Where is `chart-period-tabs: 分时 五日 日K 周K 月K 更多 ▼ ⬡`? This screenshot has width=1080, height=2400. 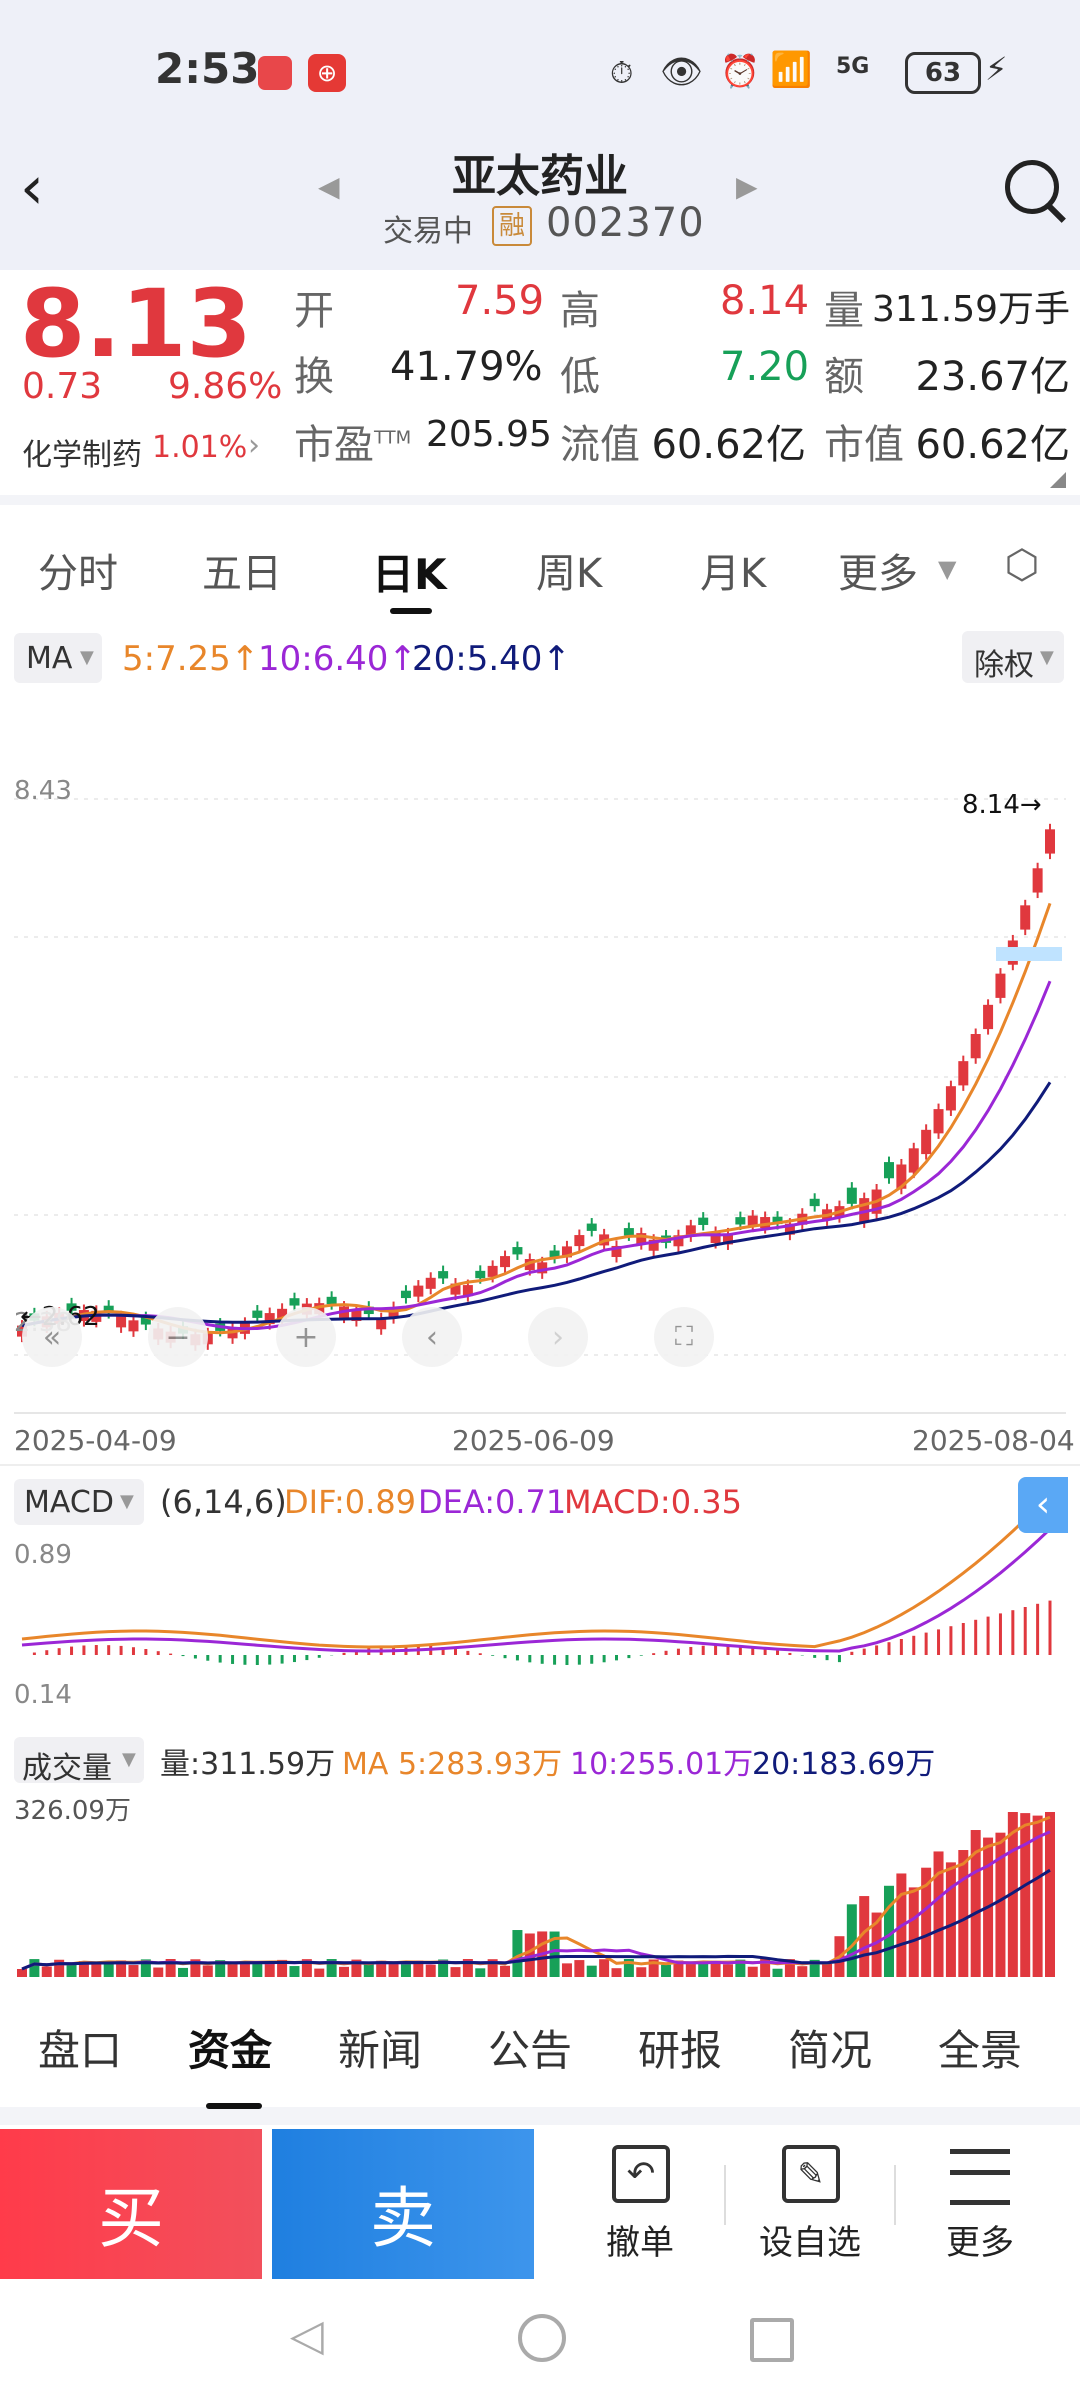 chart-period-tabs: 分时 五日 日K 周K 月K 更多 ▼ ⬡ is located at coordinates (540, 561).